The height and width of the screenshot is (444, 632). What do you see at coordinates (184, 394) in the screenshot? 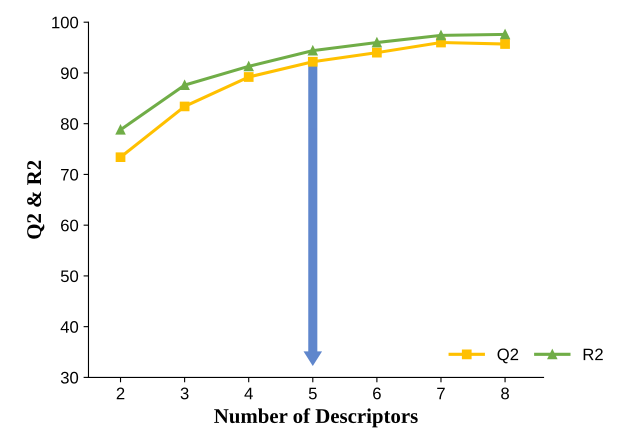
I see `x-tick-label: 3` at bounding box center [184, 394].